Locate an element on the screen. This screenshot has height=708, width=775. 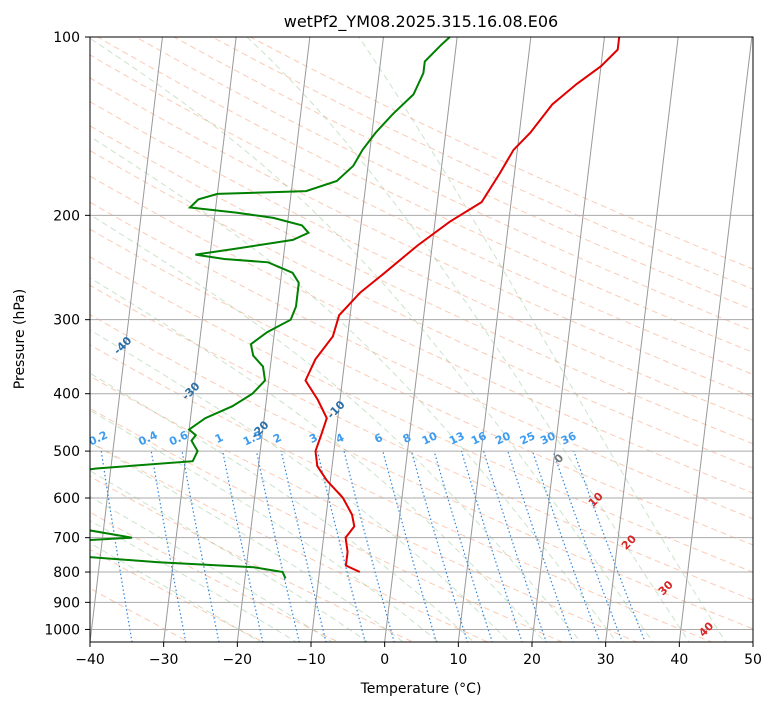
mixing-ratio-label: 20 is located at coordinates (503, 438).